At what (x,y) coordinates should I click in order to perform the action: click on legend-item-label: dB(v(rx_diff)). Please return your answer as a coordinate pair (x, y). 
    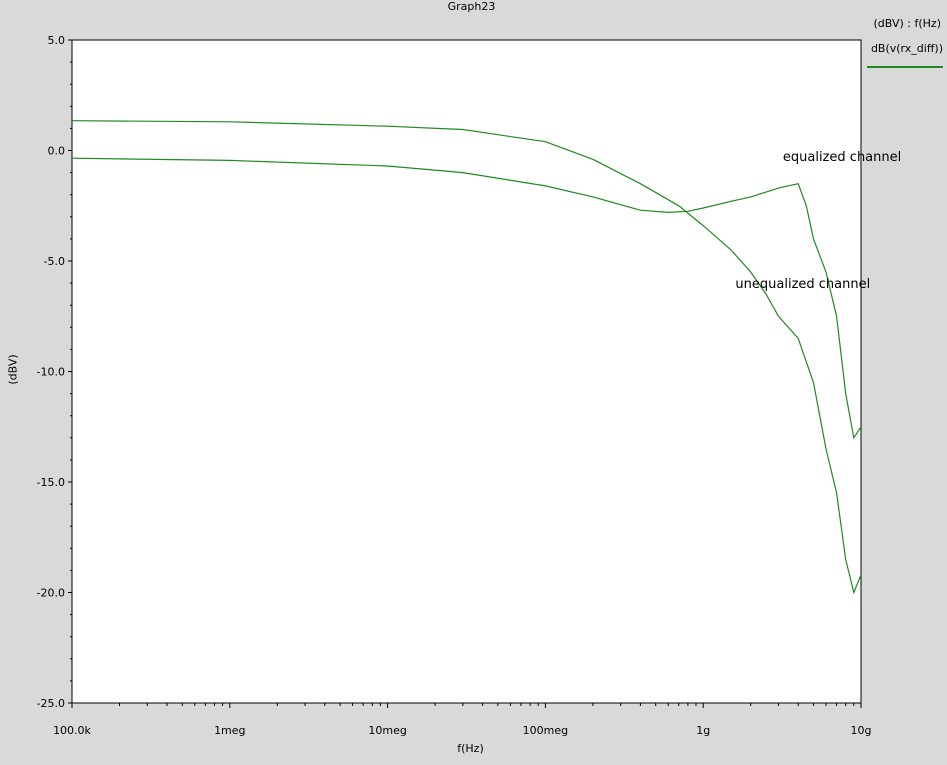
    Looking at the image, I should click on (906, 48).